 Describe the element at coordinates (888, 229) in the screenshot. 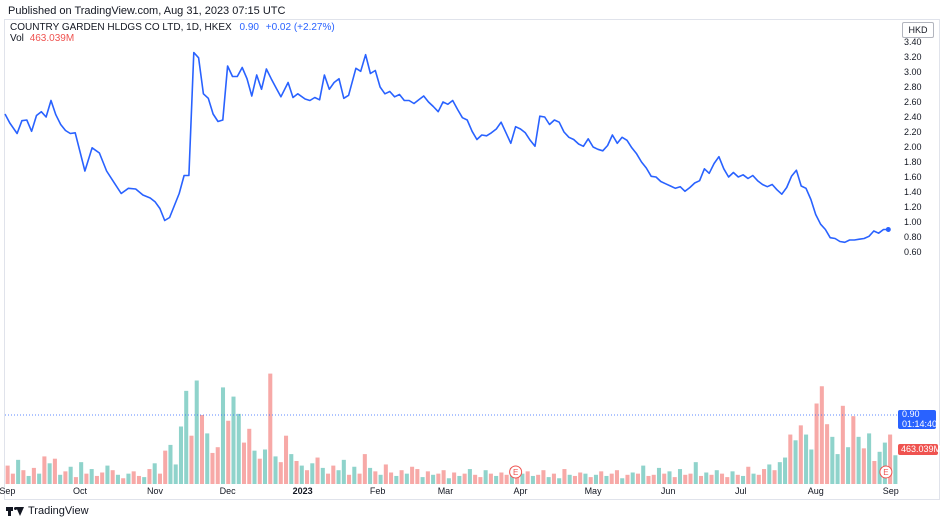

I see `last-price-dot` at that location.